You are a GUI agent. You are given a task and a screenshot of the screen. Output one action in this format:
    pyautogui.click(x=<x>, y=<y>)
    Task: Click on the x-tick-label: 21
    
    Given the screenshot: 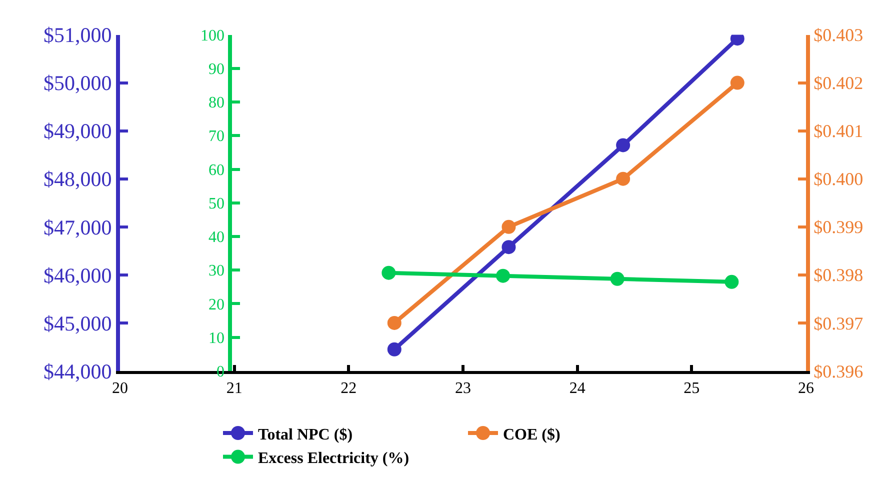 What is the action you would take?
    pyautogui.click(x=234, y=389)
    